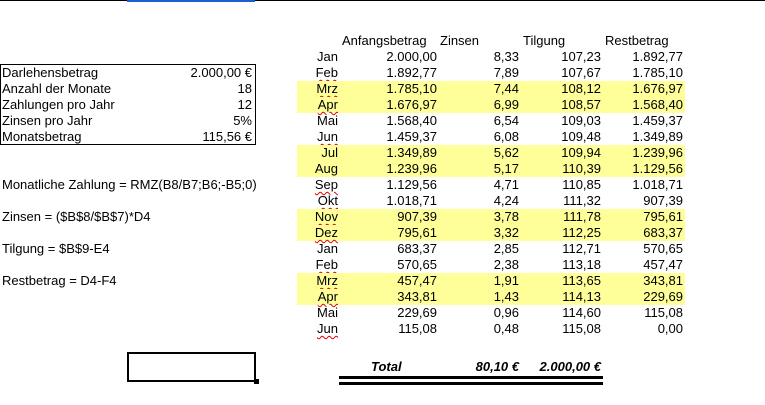 The width and height of the screenshot is (765, 405). What do you see at coordinates (506, 312) in the screenshot?
I see `zinsen-cell: 0,96` at bounding box center [506, 312].